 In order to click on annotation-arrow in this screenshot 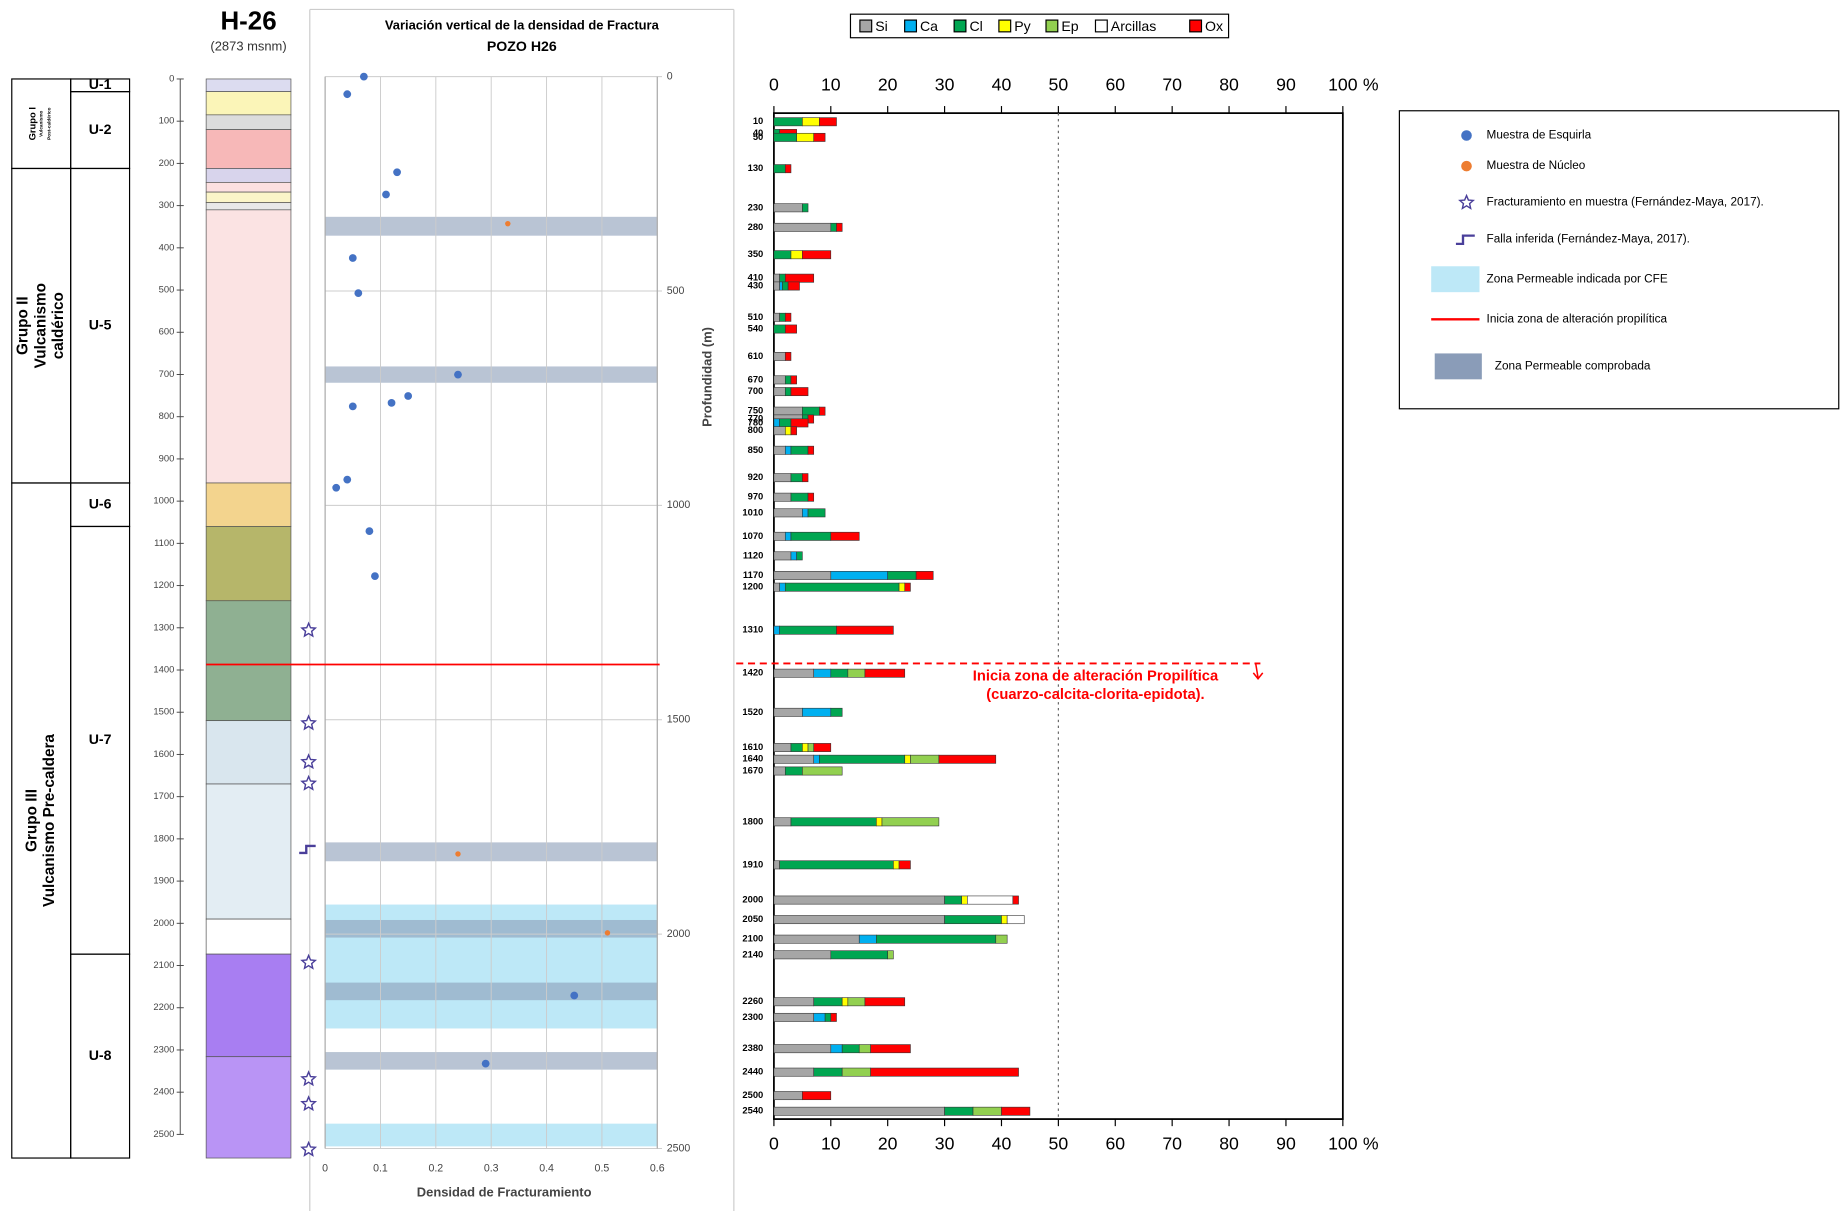, I will do `click(1258, 671)`.